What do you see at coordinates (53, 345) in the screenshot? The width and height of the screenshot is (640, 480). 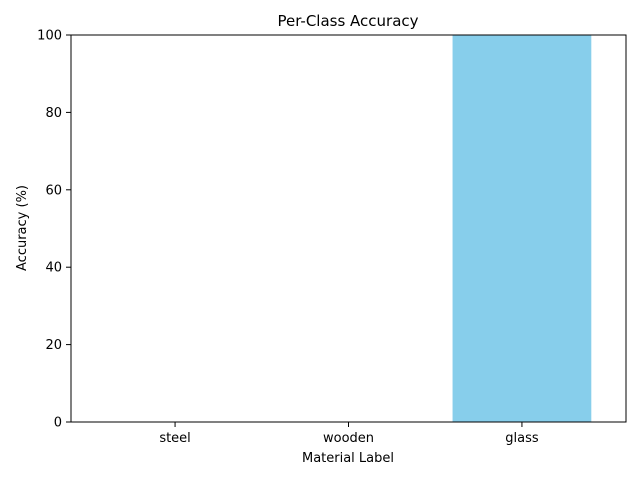 I see `y-tick-label: 20` at bounding box center [53, 345].